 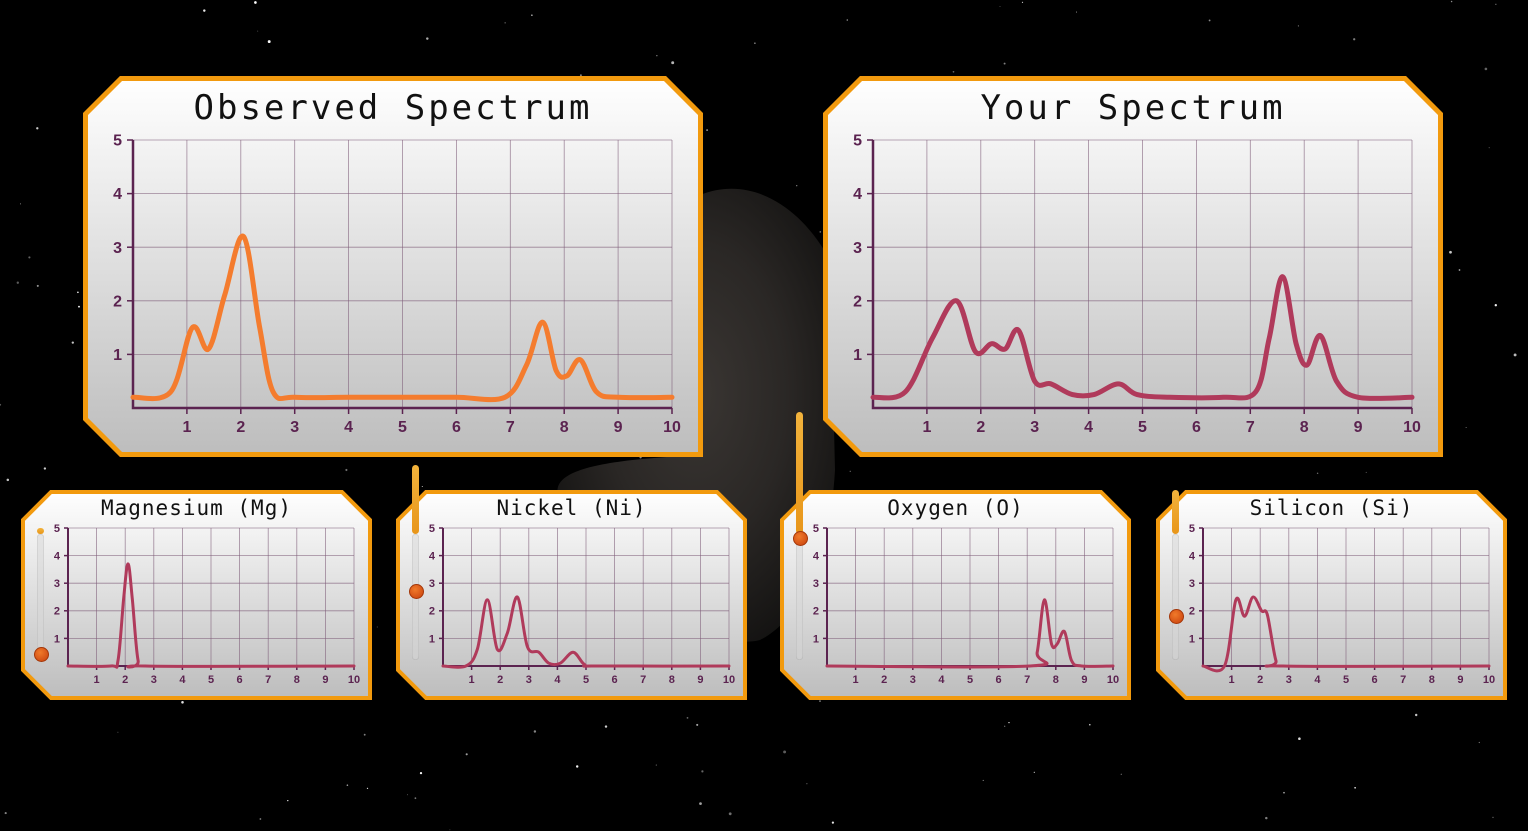 I want to click on x-tick-label: 1, so click(x=186, y=427).